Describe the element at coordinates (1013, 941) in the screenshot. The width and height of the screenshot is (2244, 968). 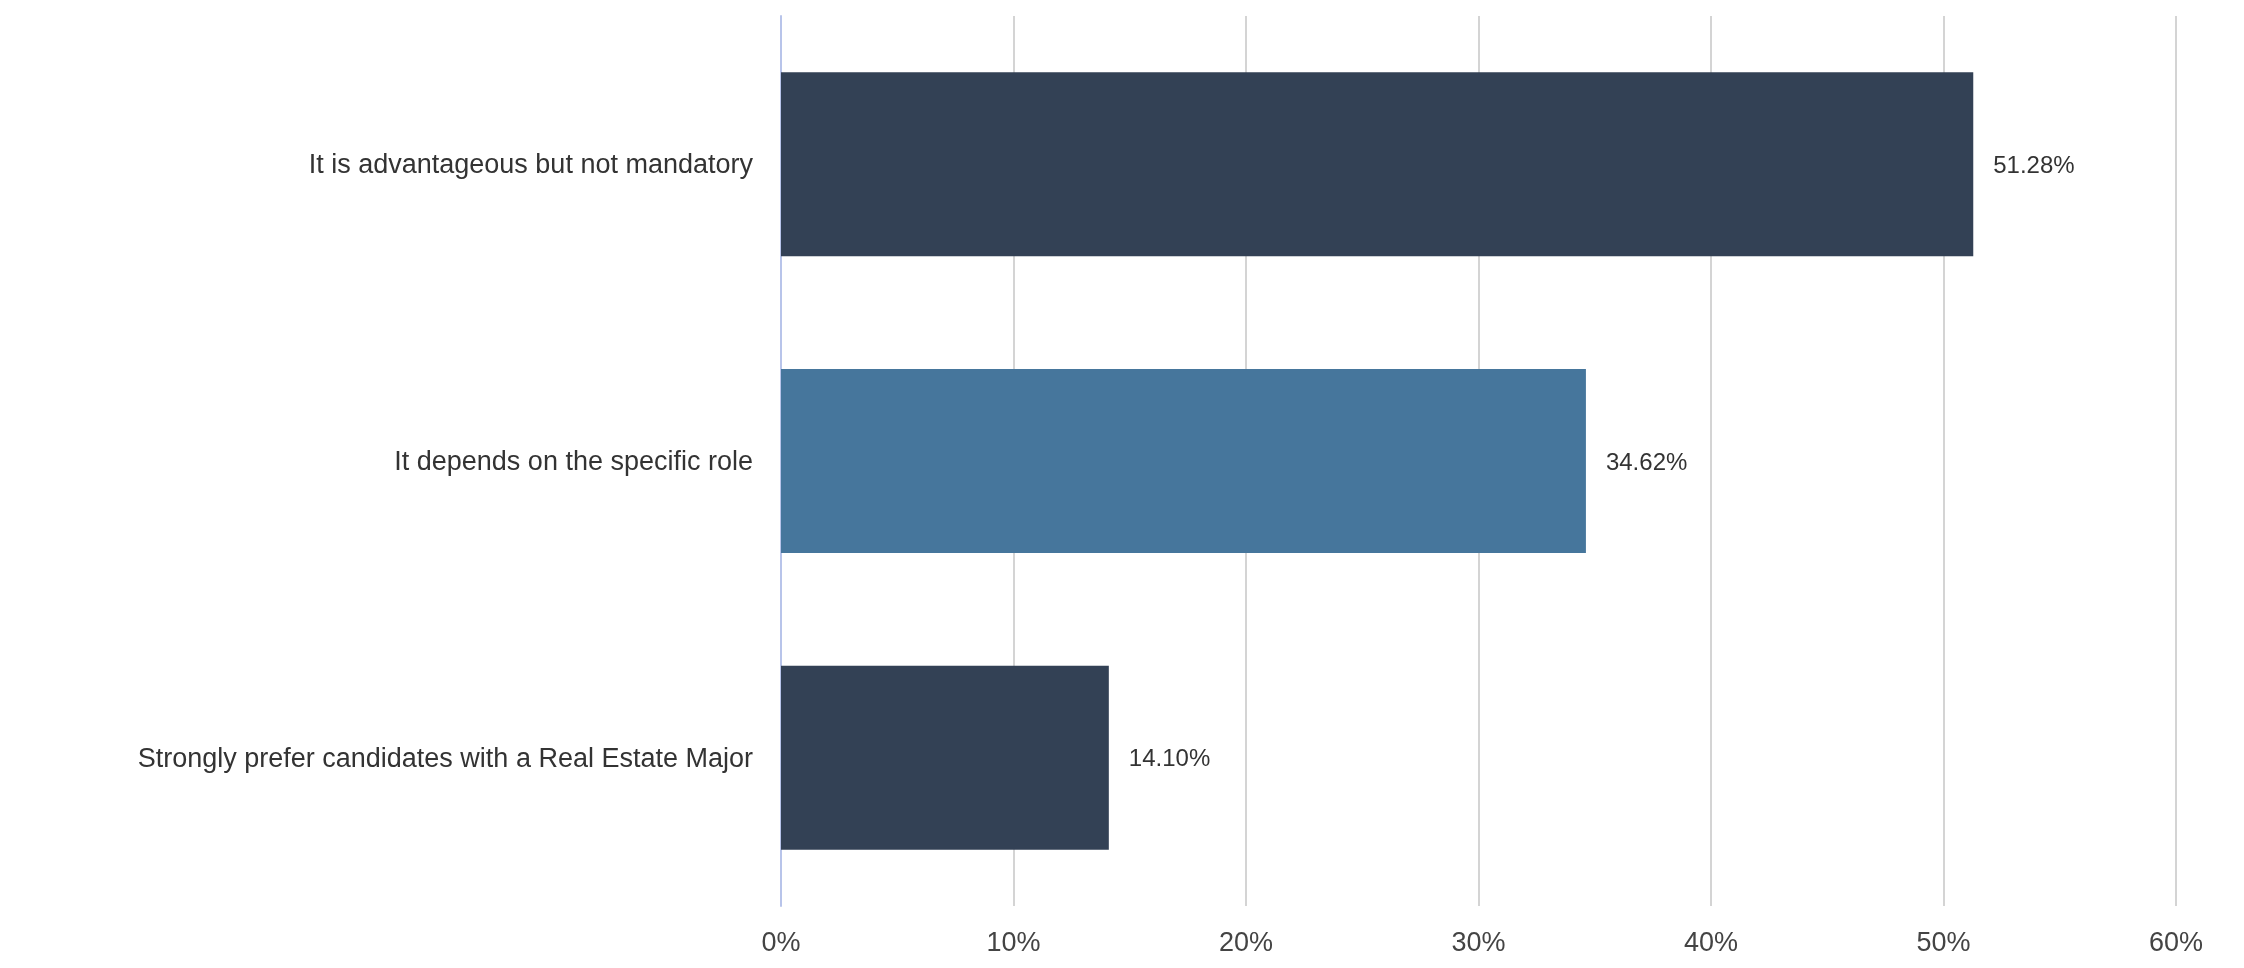
I see `x-tick-label: 10%` at that location.